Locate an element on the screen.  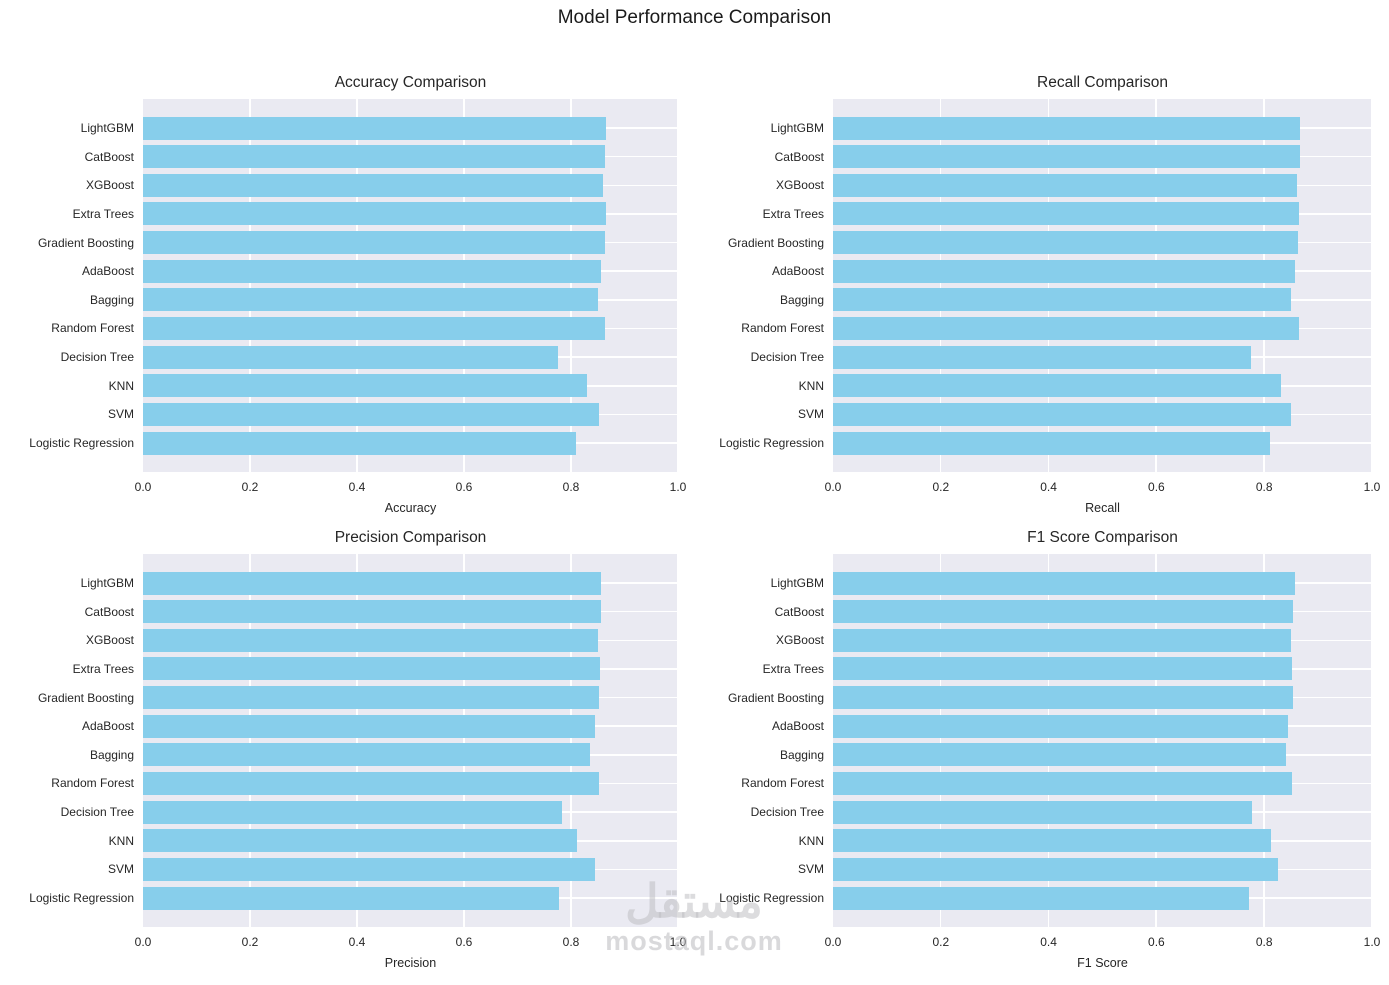
figure-title: Model Performance Comparison is located at coordinates (694, 17).